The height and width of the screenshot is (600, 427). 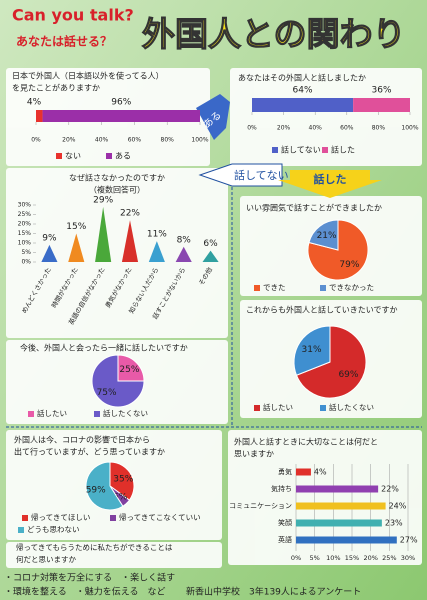 I want to click on x-tick-label: 30%, so click(x=408, y=558).